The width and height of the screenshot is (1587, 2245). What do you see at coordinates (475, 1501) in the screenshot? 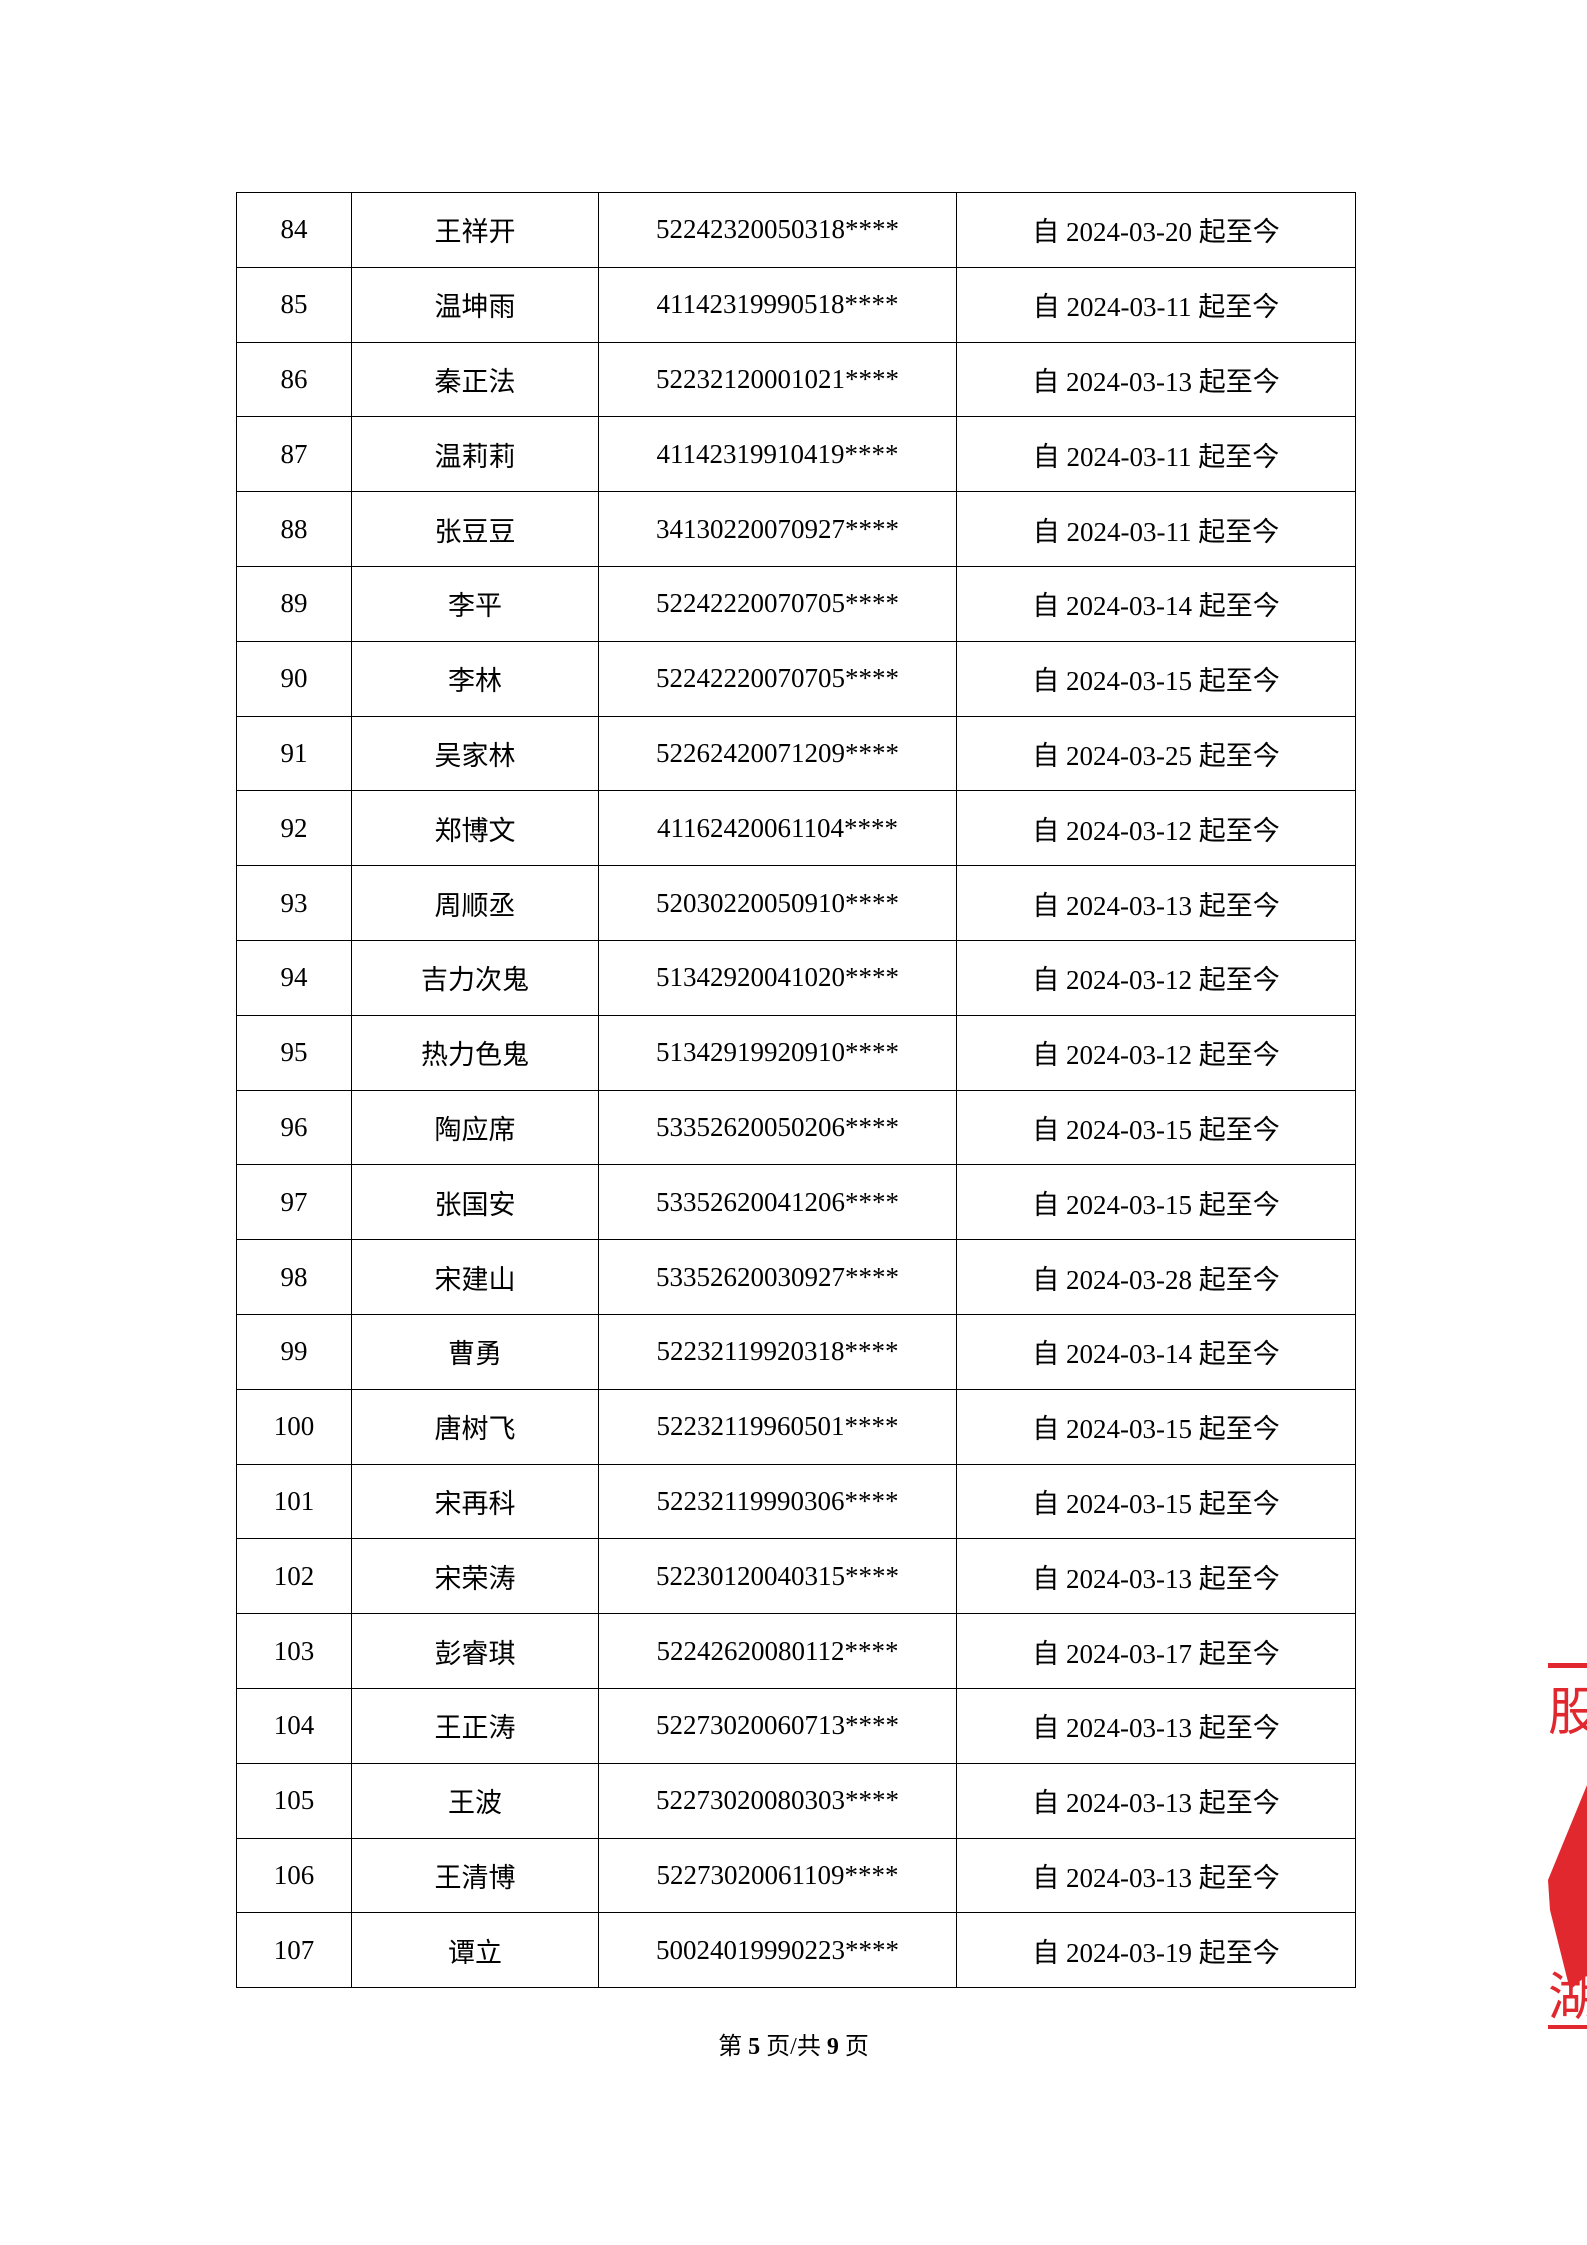
I see `name-cell: 宋再科` at bounding box center [475, 1501].